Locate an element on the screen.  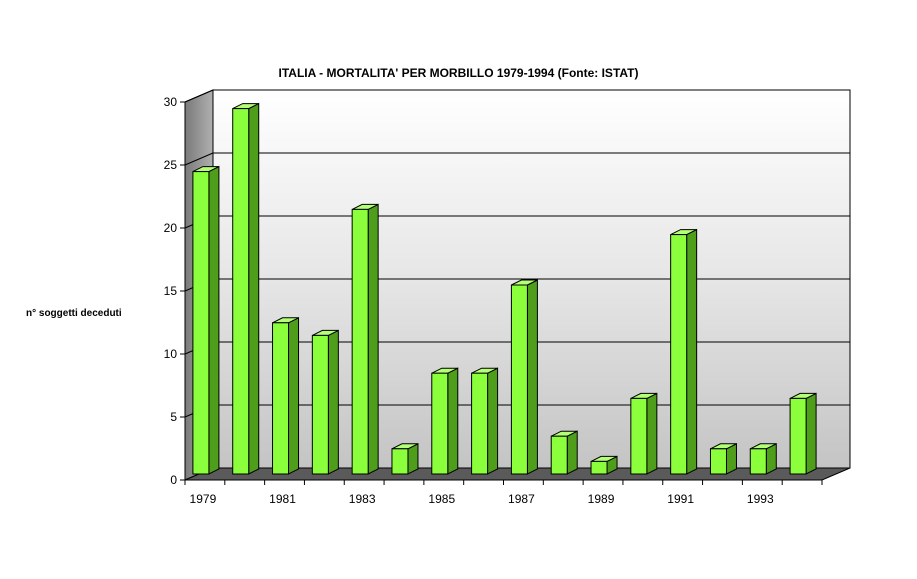
x-tick-label: 1987 is located at coordinates (521, 499).